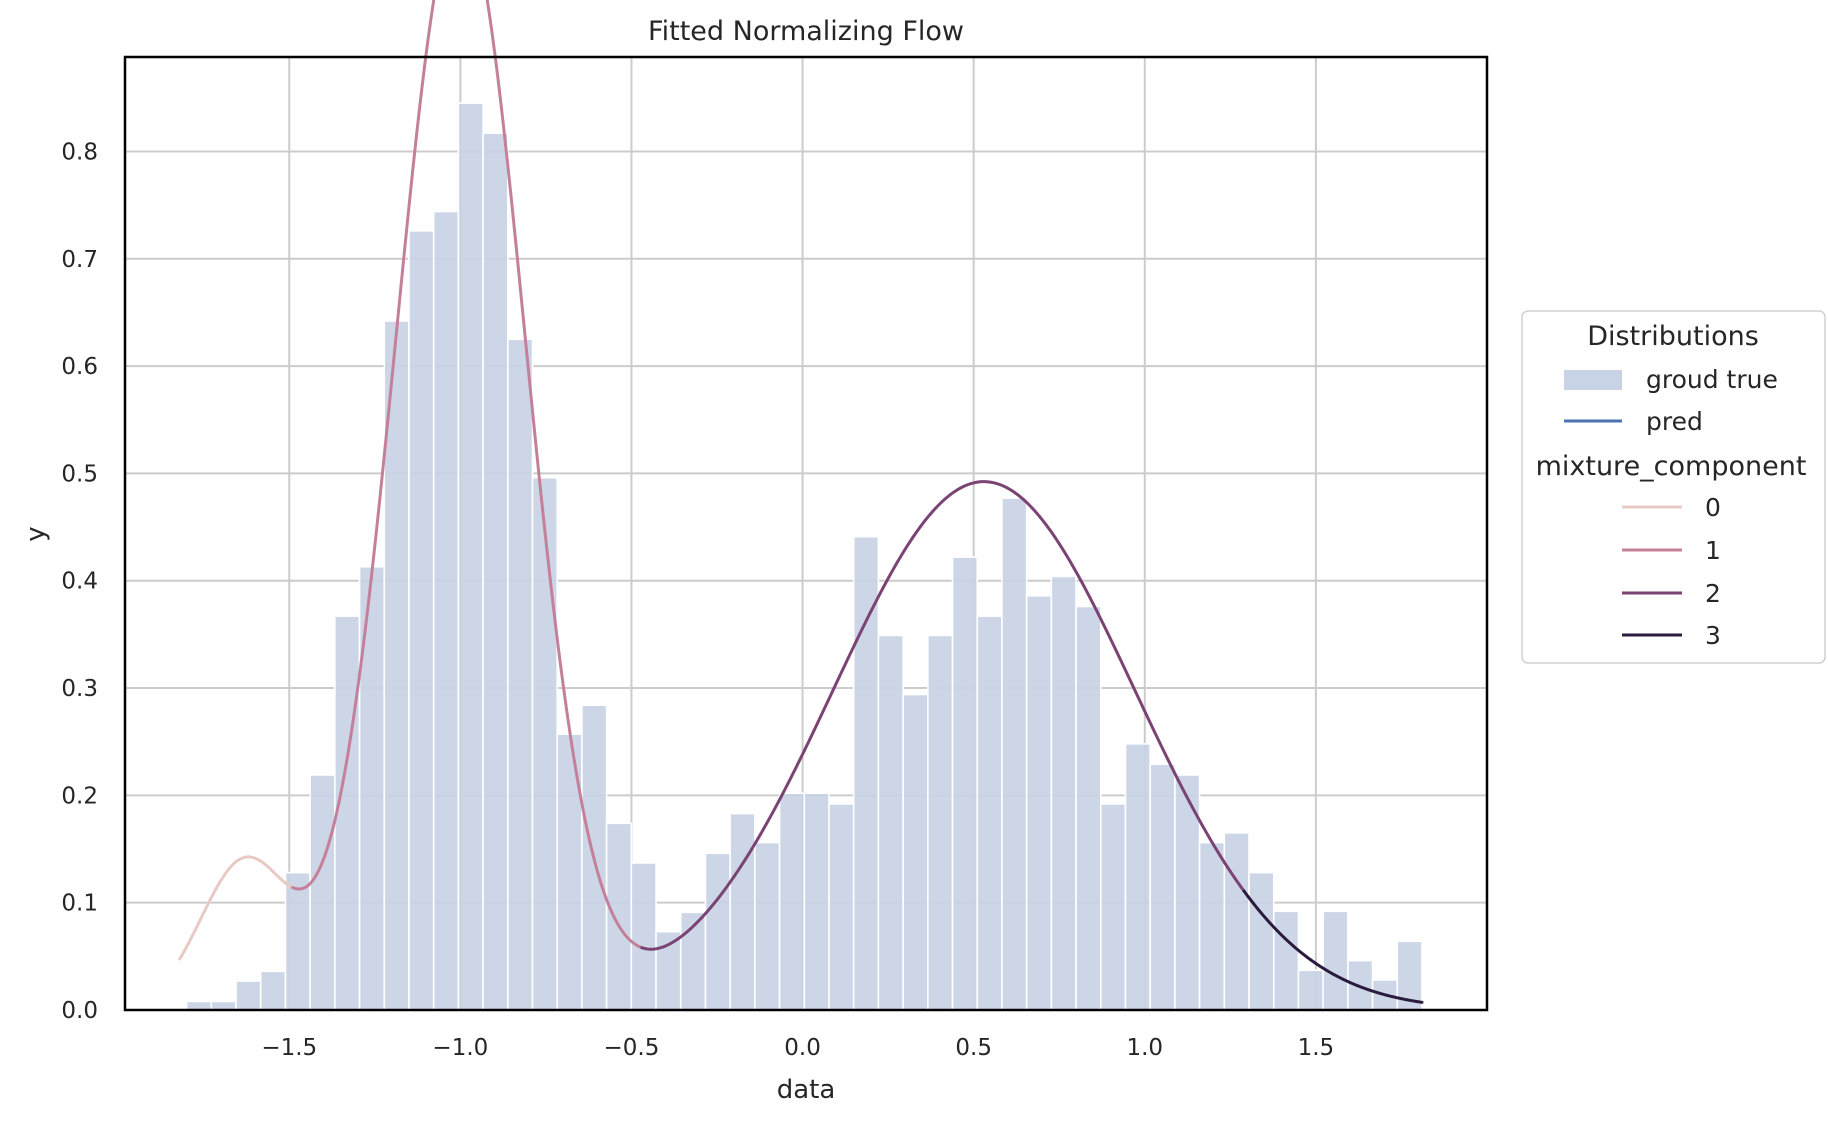  I want to click on x-tick-label: −1.0, so click(460, 1048).